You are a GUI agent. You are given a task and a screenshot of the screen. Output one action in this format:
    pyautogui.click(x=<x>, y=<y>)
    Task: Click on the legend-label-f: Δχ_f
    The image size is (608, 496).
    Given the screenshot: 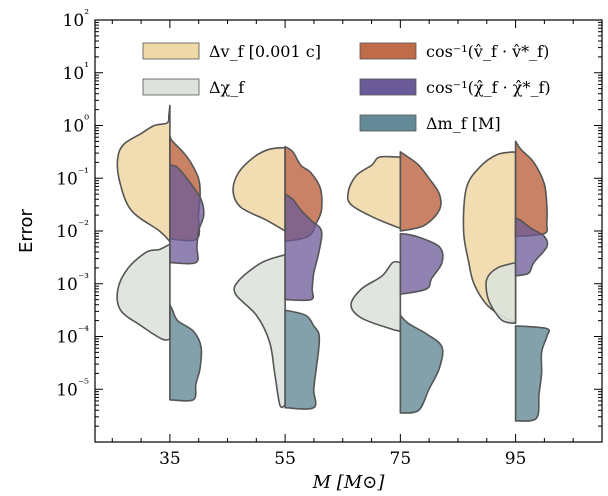 What is the action you would take?
    pyautogui.click(x=227, y=87)
    